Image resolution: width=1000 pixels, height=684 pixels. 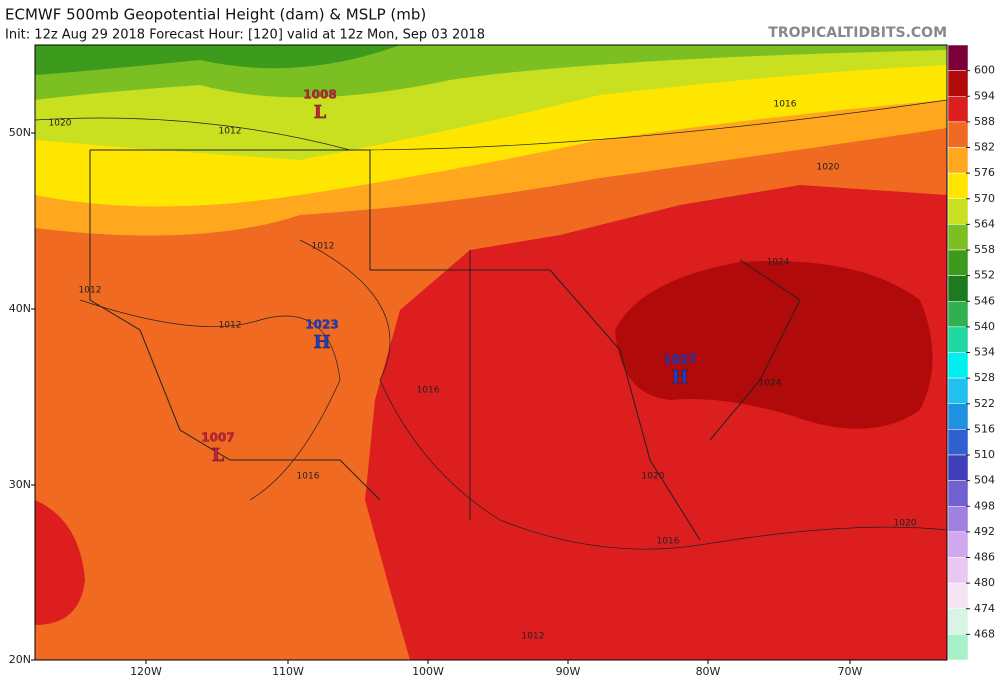 What do you see at coordinates (984, 557) in the screenshot?
I see `colorbar-label: 486` at bounding box center [984, 557].